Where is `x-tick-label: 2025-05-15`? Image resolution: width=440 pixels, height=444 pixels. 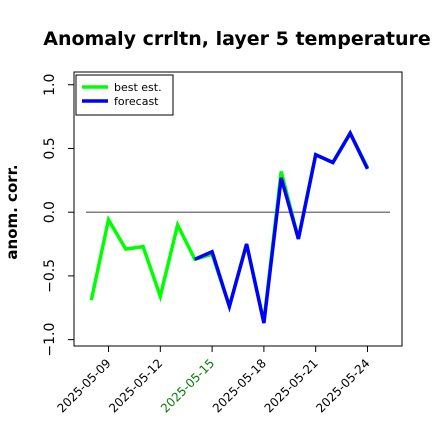
x-tick-label: 2025-05-15 is located at coordinates (187, 385).